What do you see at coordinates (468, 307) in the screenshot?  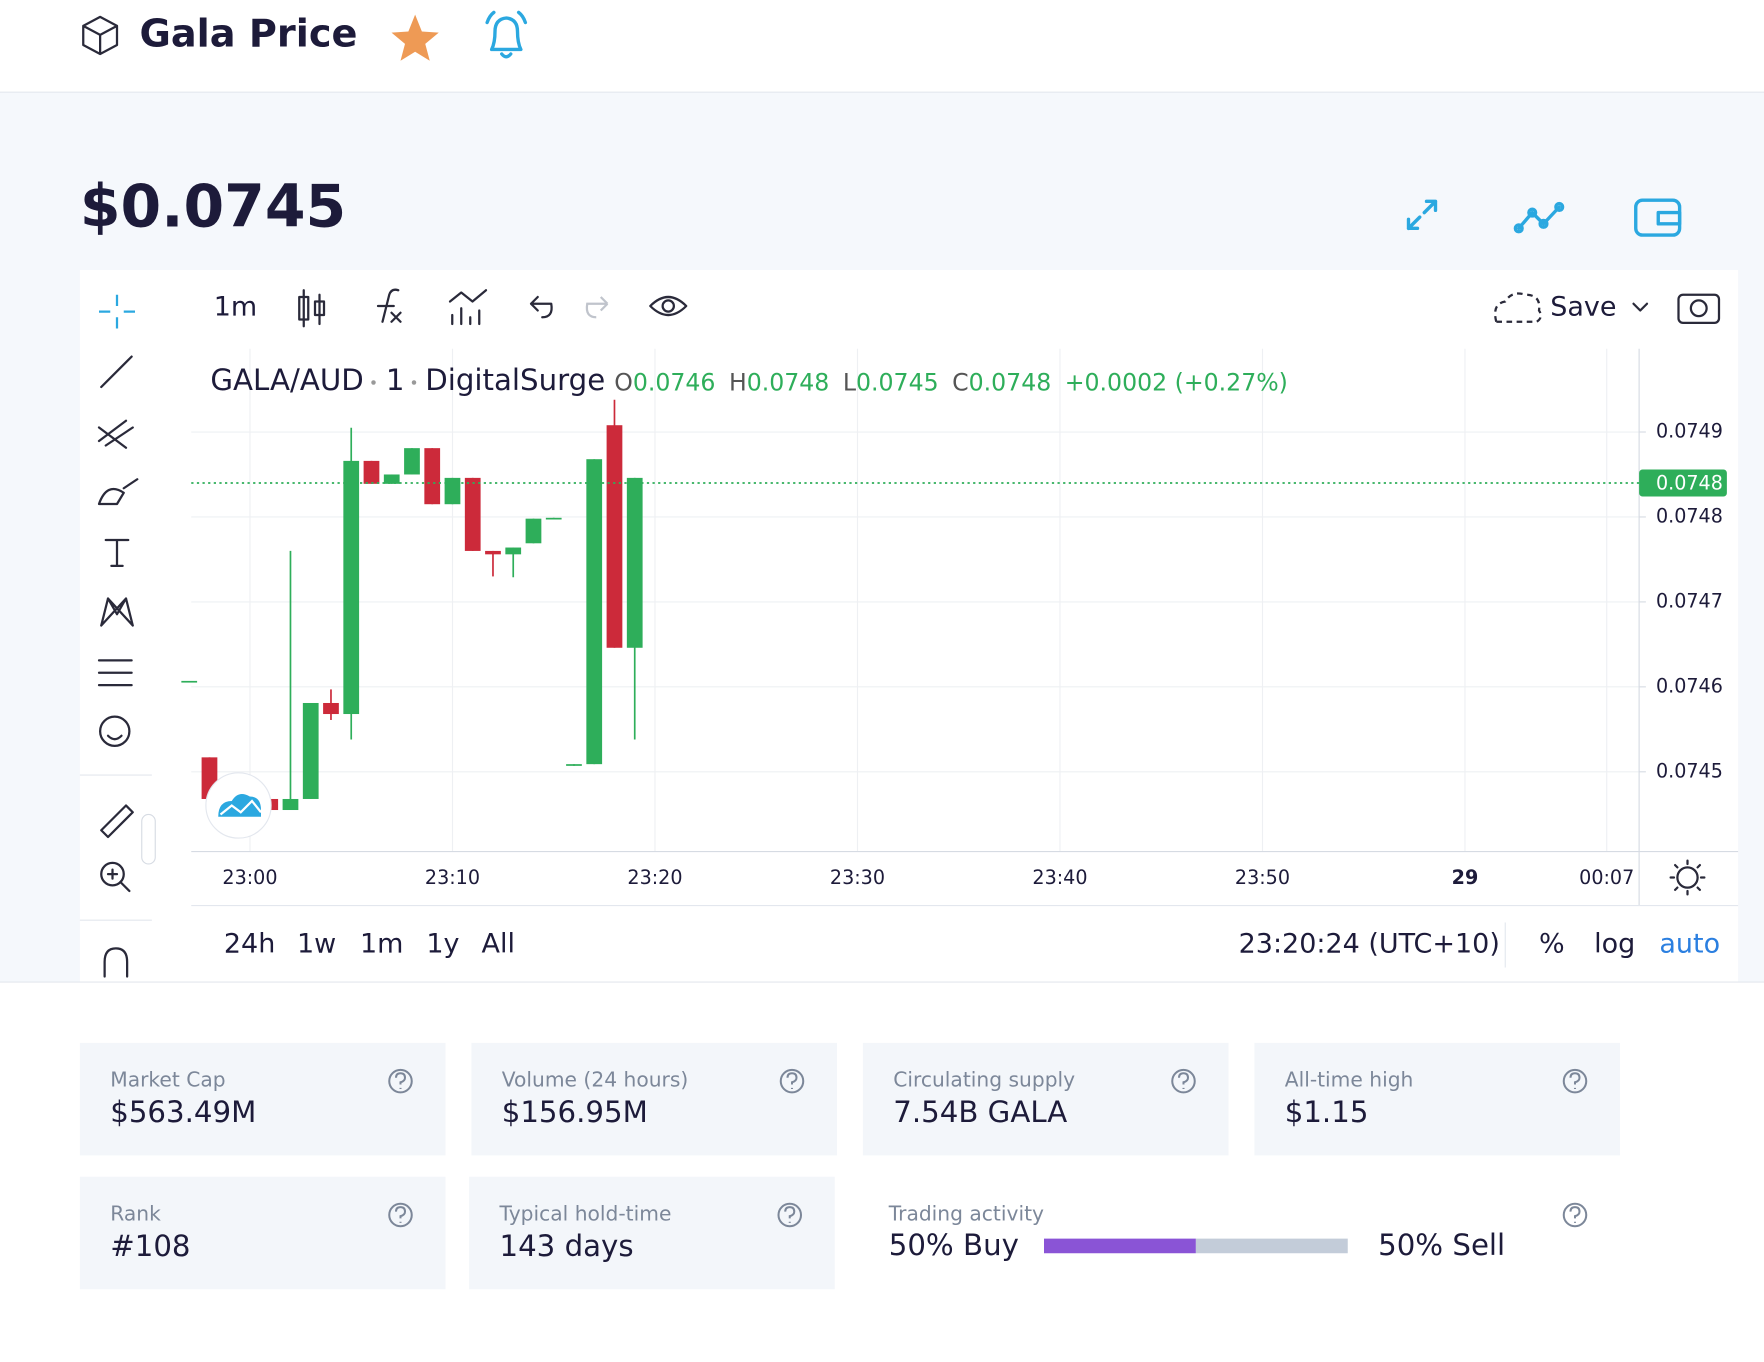 I see `compare-button` at bounding box center [468, 307].